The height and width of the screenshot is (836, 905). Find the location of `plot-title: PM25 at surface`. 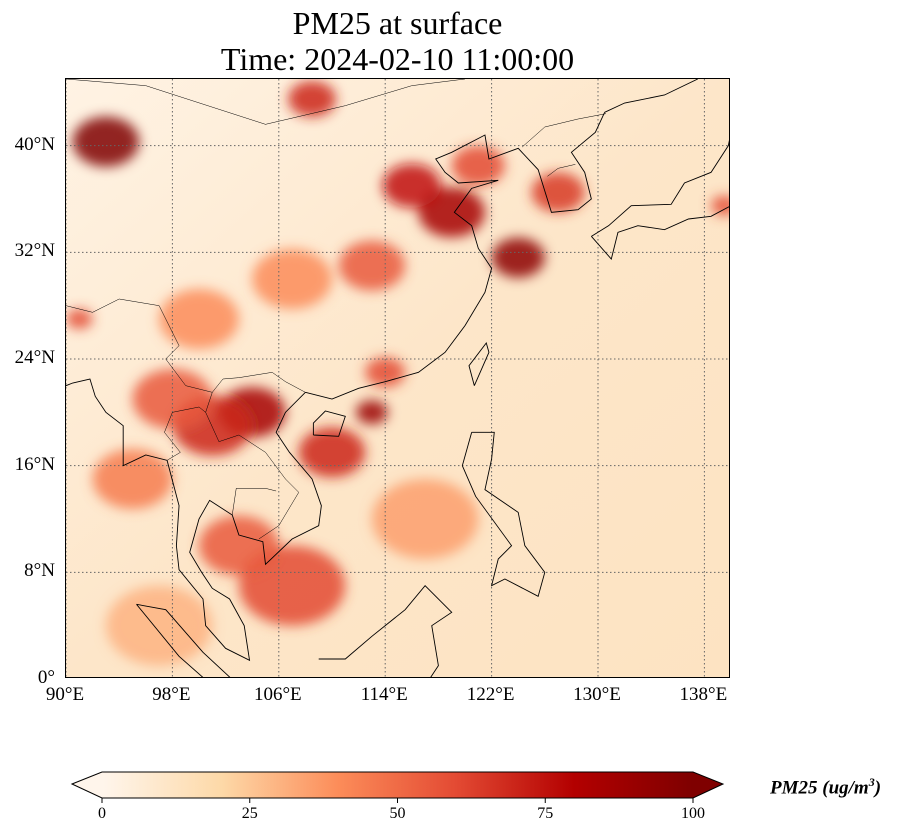

plot-title: PM25 at surface is located at coordinates (397, 23).